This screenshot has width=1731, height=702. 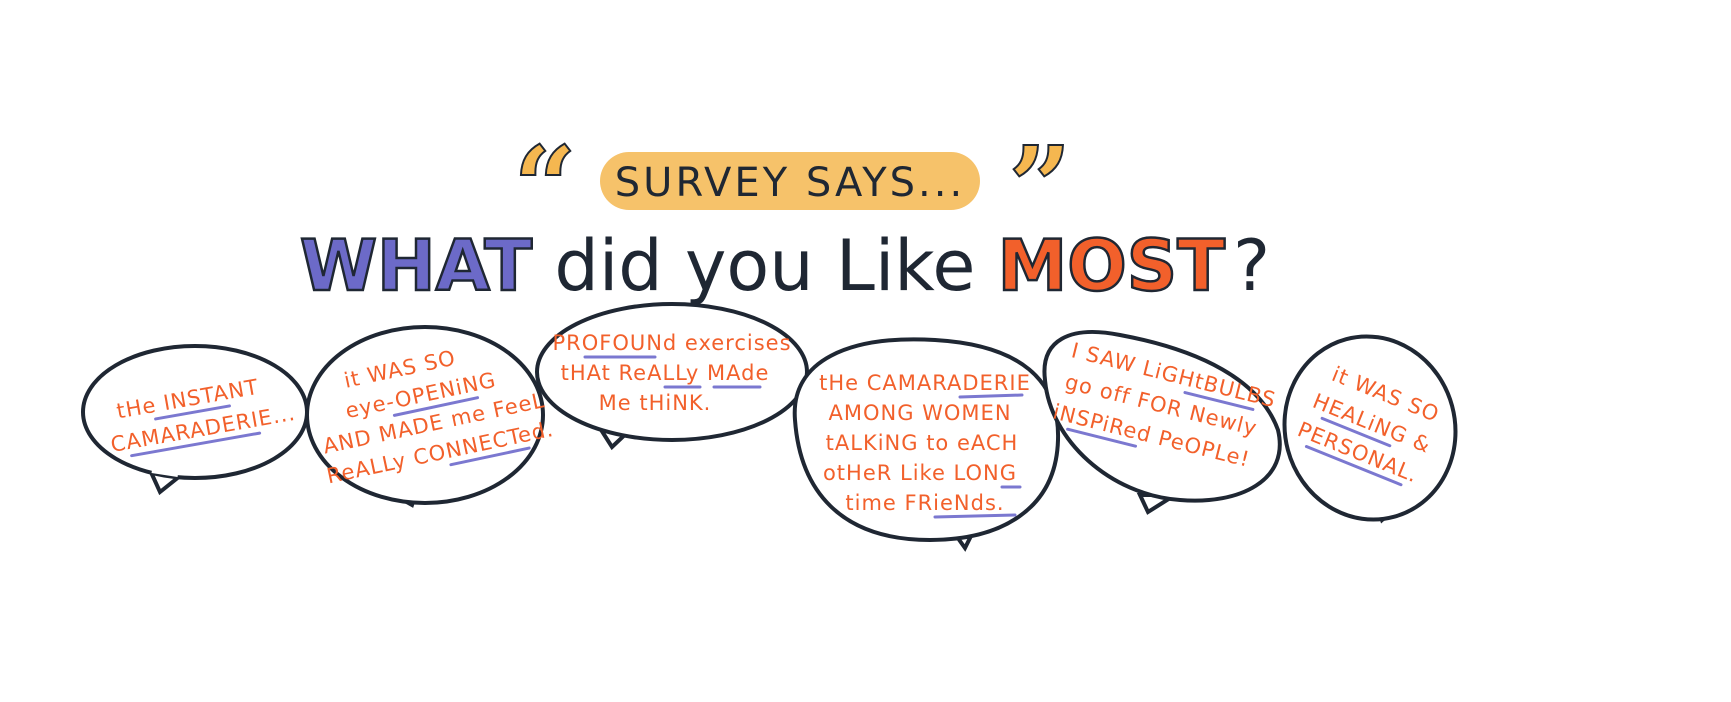 What do you see at coordinates (1039, 186) in the screenshot?
I see `close-quote-icon: ”` at bounding box center [1039, 186].